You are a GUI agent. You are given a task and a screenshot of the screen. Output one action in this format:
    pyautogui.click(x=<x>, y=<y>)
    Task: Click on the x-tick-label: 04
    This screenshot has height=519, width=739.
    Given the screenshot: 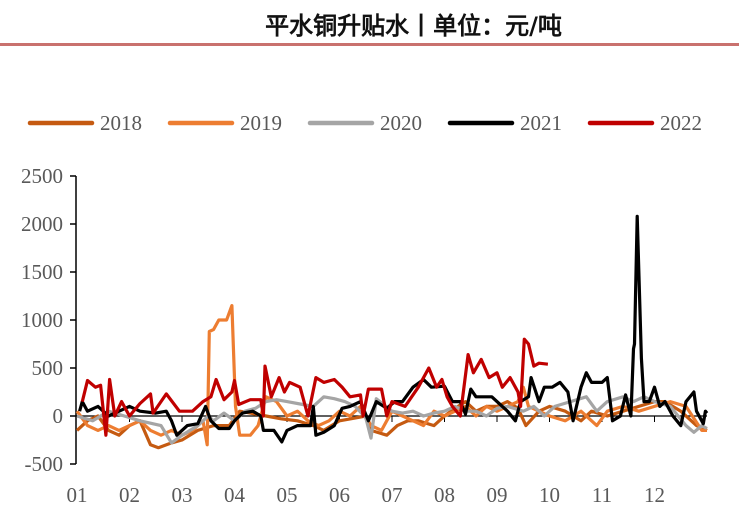 What is the action you would take?
    pyautogui.click(x=235, y=495)
    